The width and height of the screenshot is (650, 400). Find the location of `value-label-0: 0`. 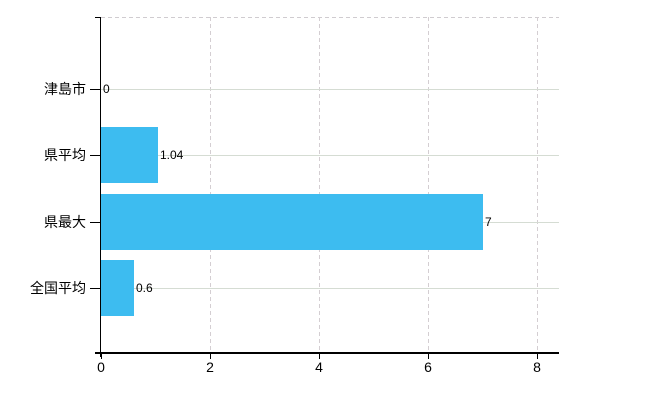

value-label-0: 0 is located at coordinates (106, 89).